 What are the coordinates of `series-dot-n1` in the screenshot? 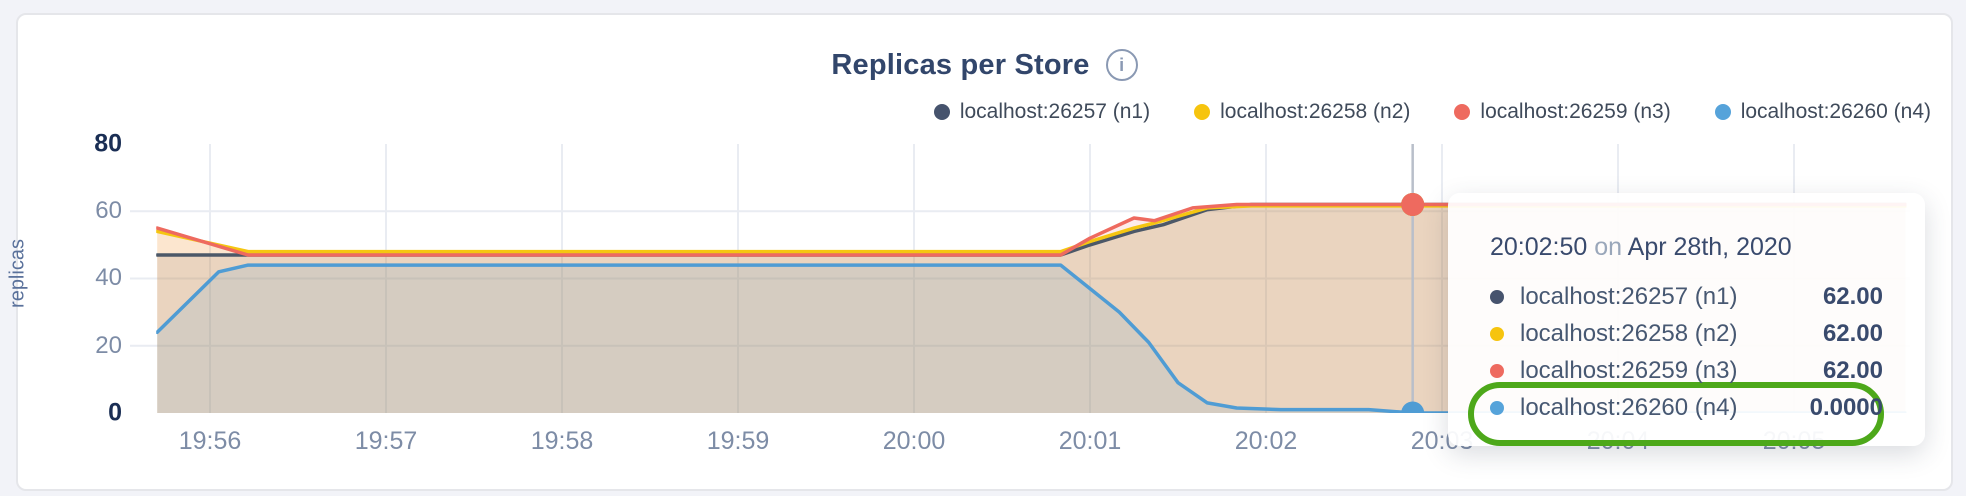 It's located at (1497, 296).